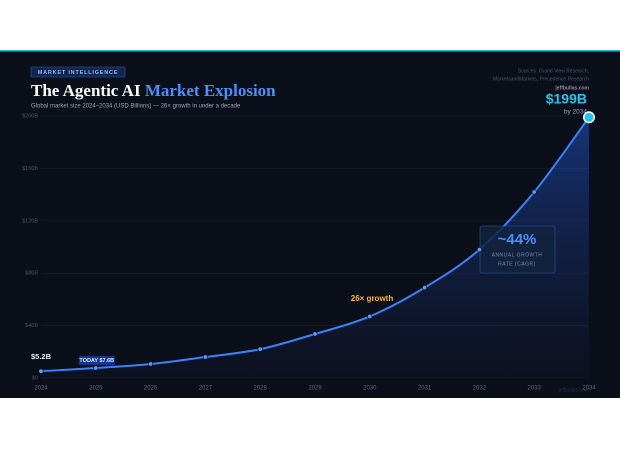 This screenshot has height=450, width=620. What do you see at coordinates (206, 389) in the screenshot?
I see `x-tick-label: 2027` at bounding box center [206, 389].